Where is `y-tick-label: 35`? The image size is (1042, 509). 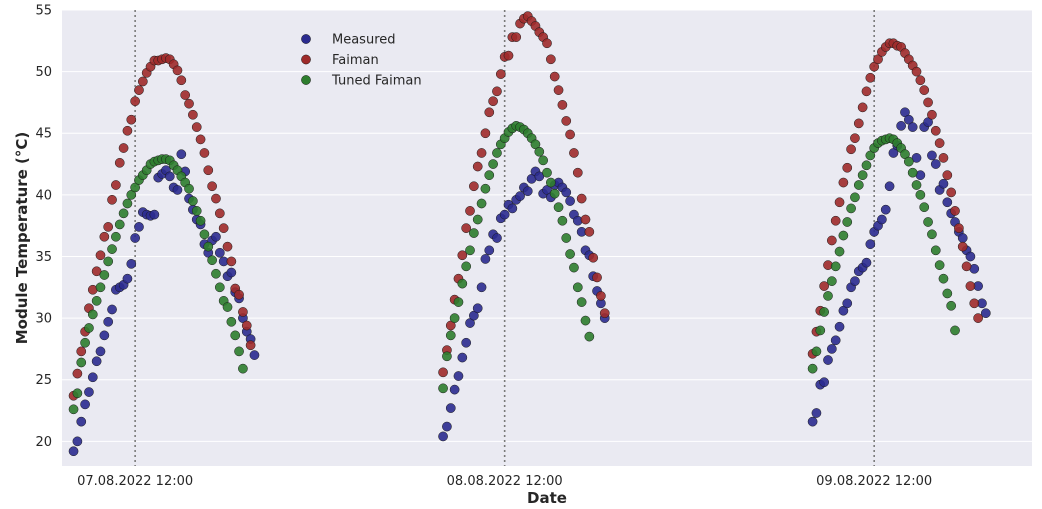 y-tick-label: 35 is located at coordinates (43, 257).